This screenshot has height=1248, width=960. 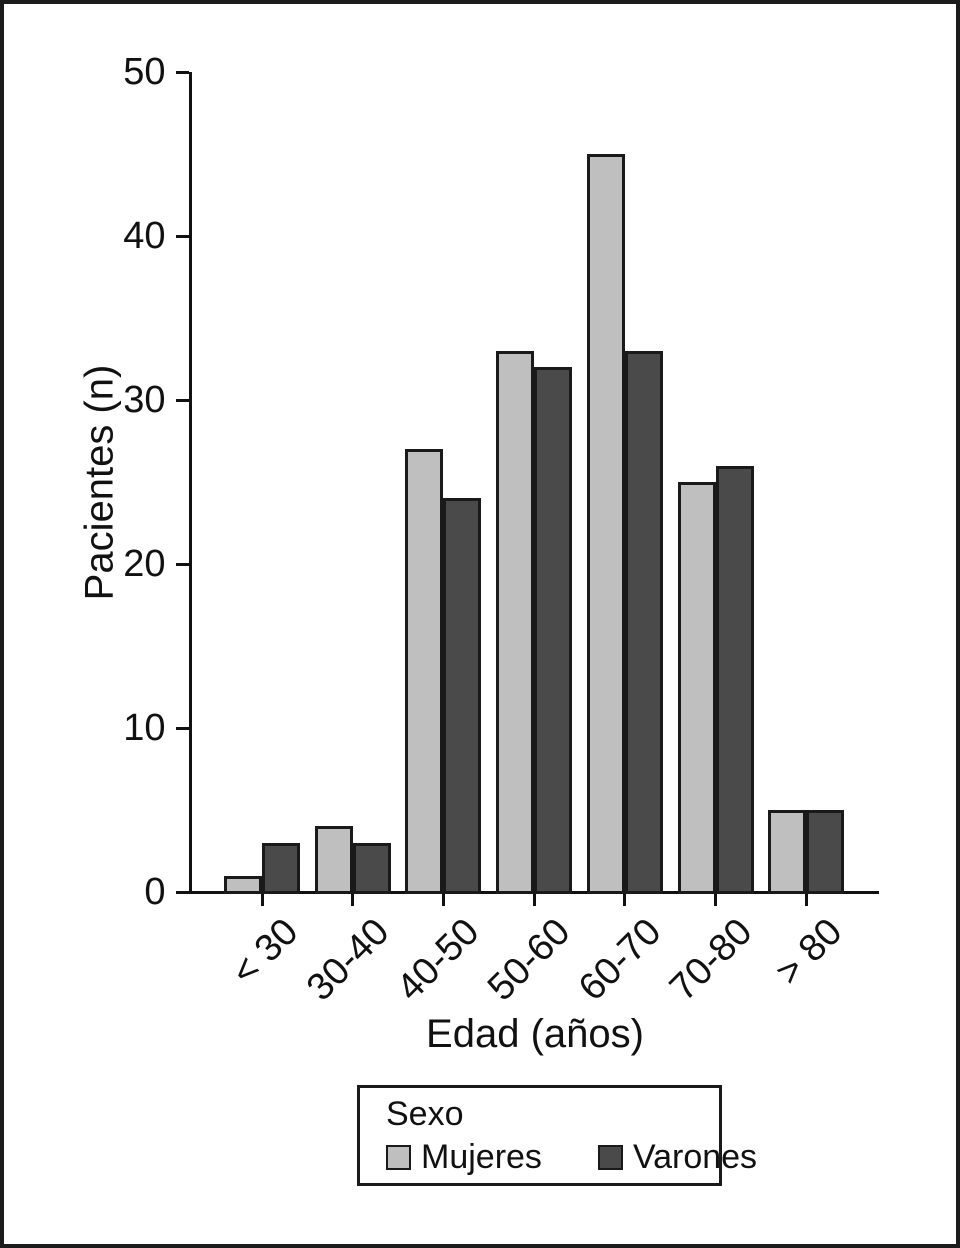 I want to click on y-axis-line, so click(x=190, y=483).